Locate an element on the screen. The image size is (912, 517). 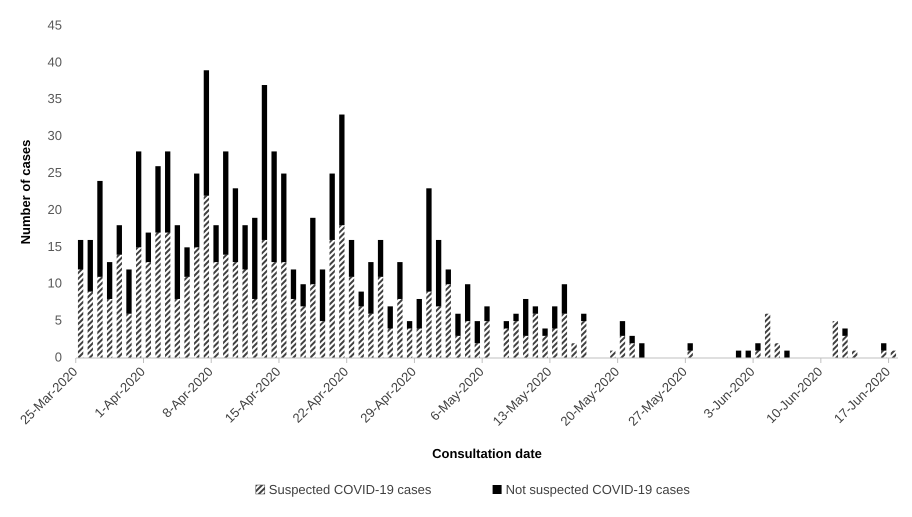
y-tick-label: 15 is located at coordinates (55, 246).